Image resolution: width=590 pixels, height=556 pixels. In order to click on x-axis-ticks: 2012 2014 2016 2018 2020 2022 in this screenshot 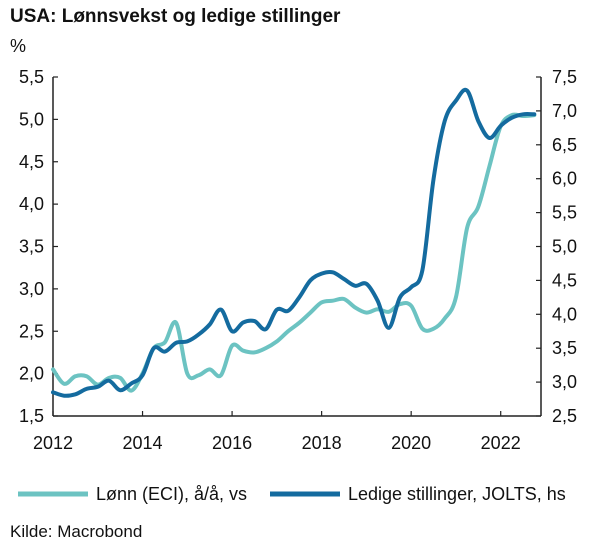, I will do `click(277, 432)`.